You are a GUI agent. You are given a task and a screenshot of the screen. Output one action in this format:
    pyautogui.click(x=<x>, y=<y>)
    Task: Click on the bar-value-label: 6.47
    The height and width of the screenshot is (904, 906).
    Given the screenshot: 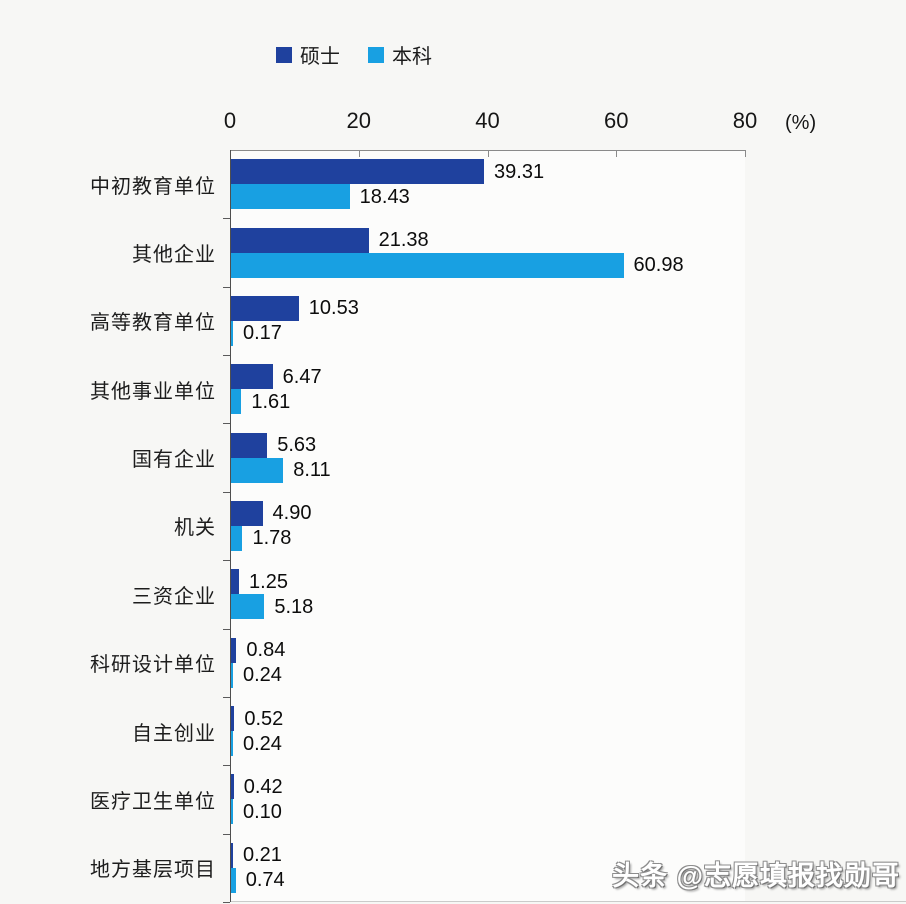 What is the action you would take?
    pyautogui.click(x=302, y=376)
    